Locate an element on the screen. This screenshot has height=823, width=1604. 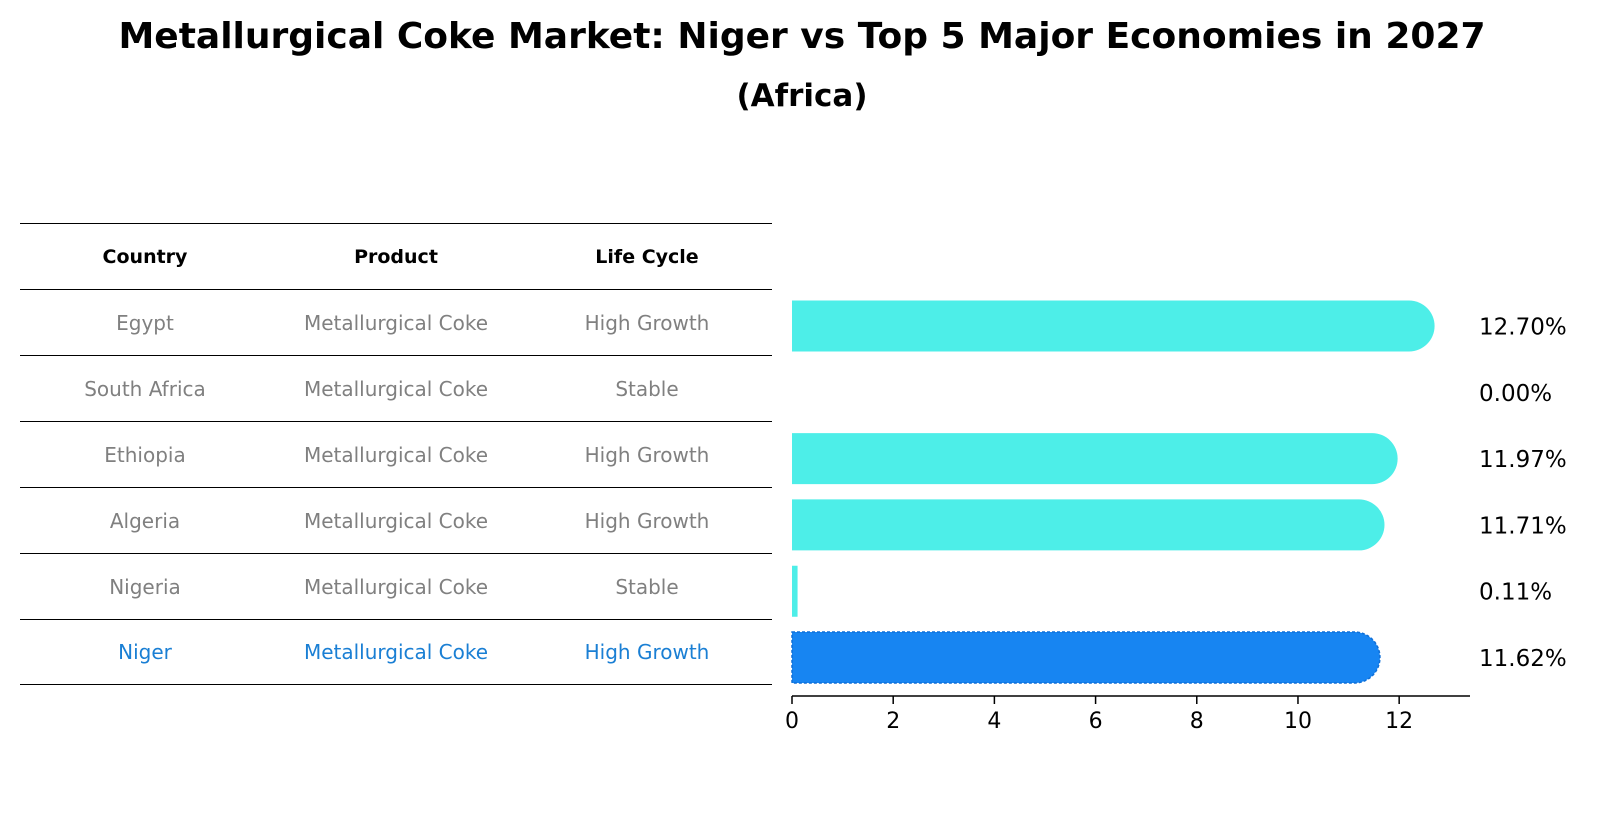
bar-ethiopia is located at coordinates (1095, 459).